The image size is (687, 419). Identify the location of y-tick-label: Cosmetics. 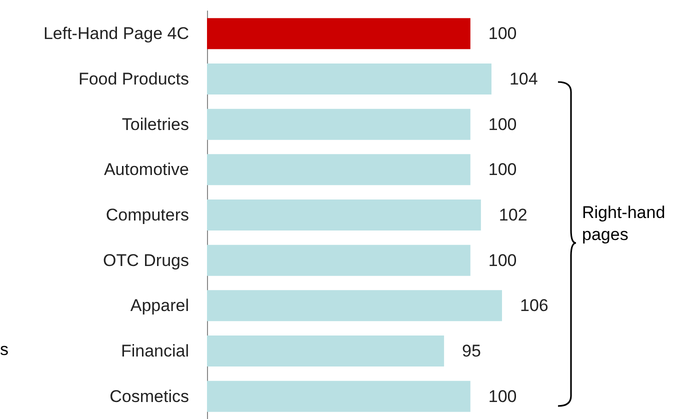
(149, 396).